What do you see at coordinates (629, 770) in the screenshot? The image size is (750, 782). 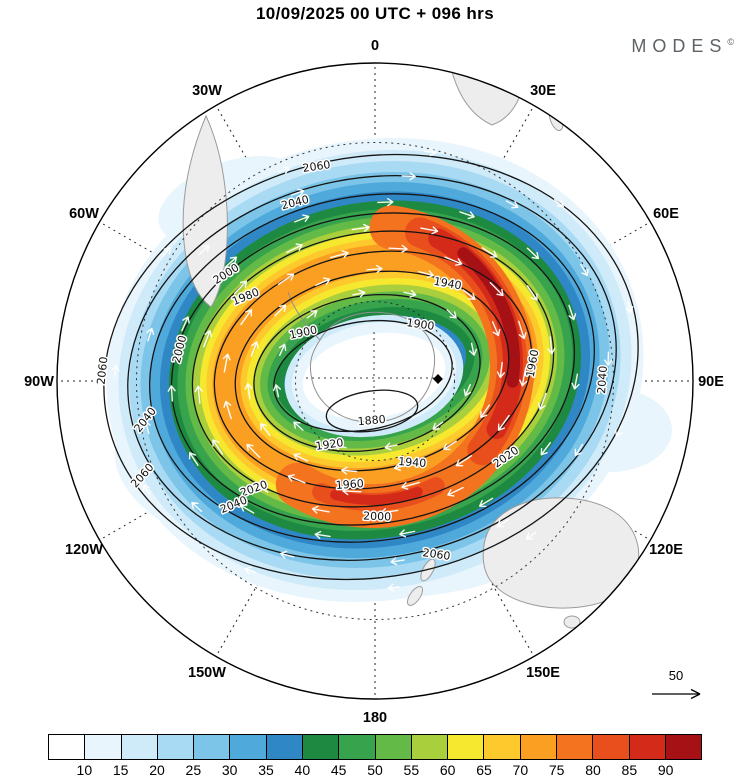 I see `colorbar-tick-label: 85` at bounding box center [629, 770].